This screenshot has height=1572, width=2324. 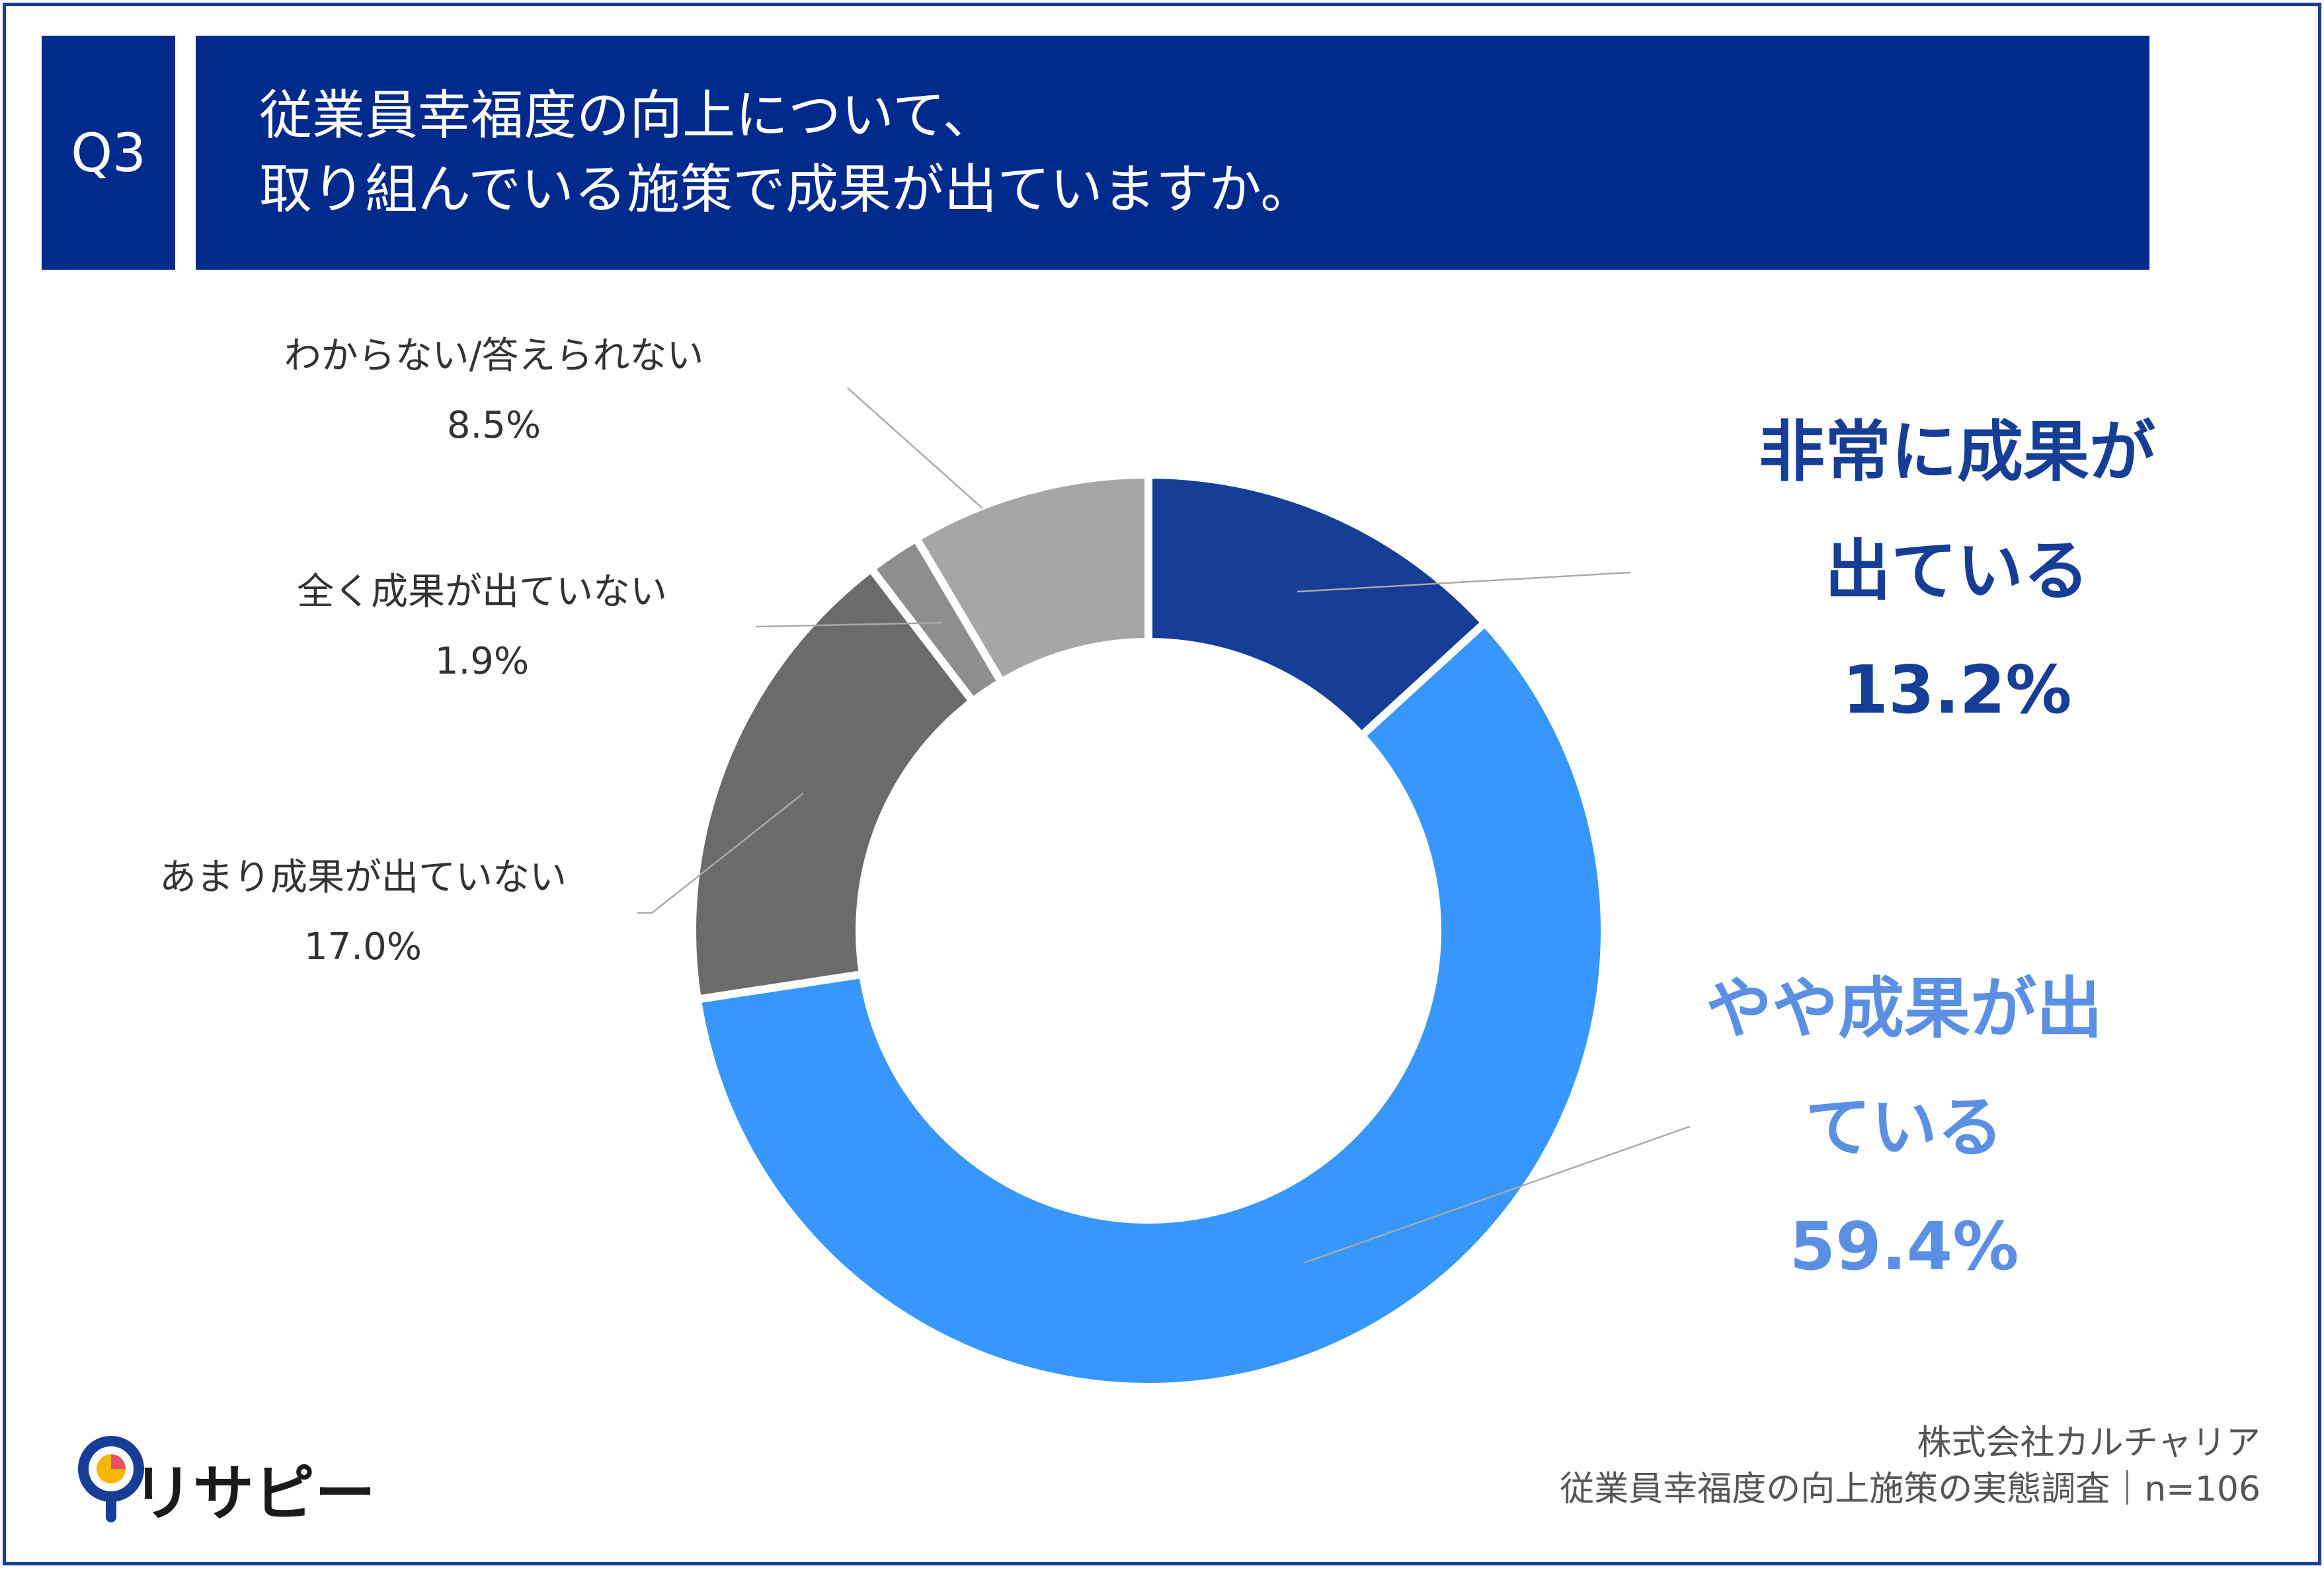 What do you see at coordinates (1172, 153) in the screenshot?
I see `title-box: 従業員幸福度の向上について、 取り組んでいる施策で成果が出ていますか。` at bounding box center [1172, 153].